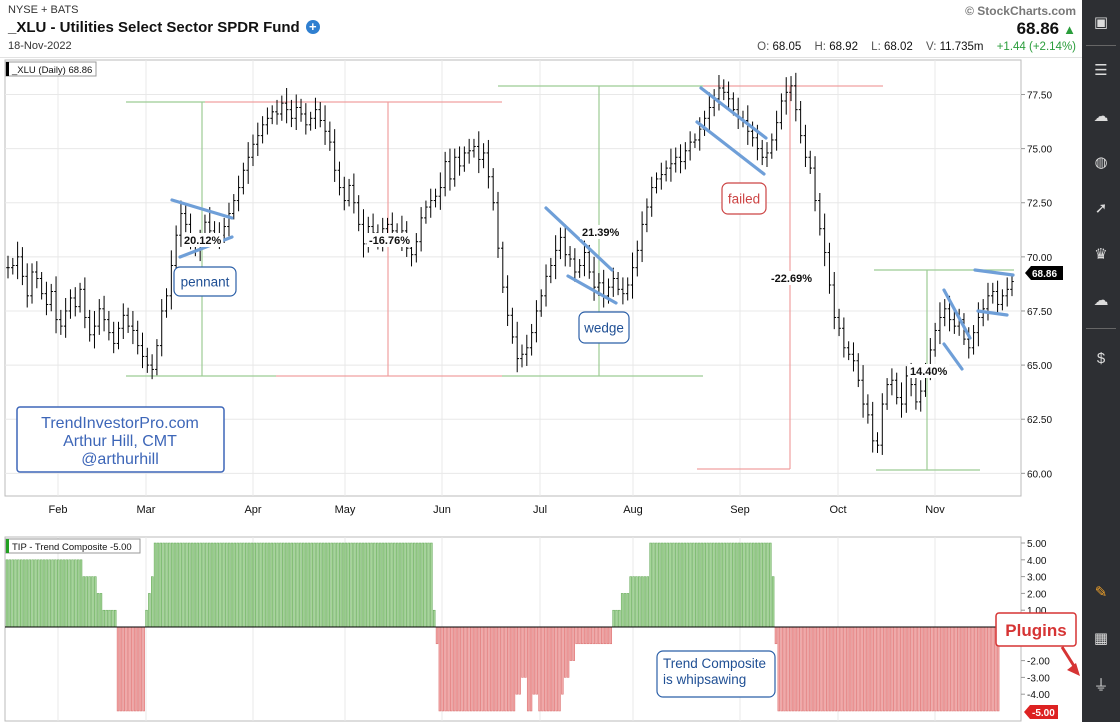 The height and width of the screenshot is (722, 1120). I want to click on trophy-icon: ♛, so click(1101, 254).